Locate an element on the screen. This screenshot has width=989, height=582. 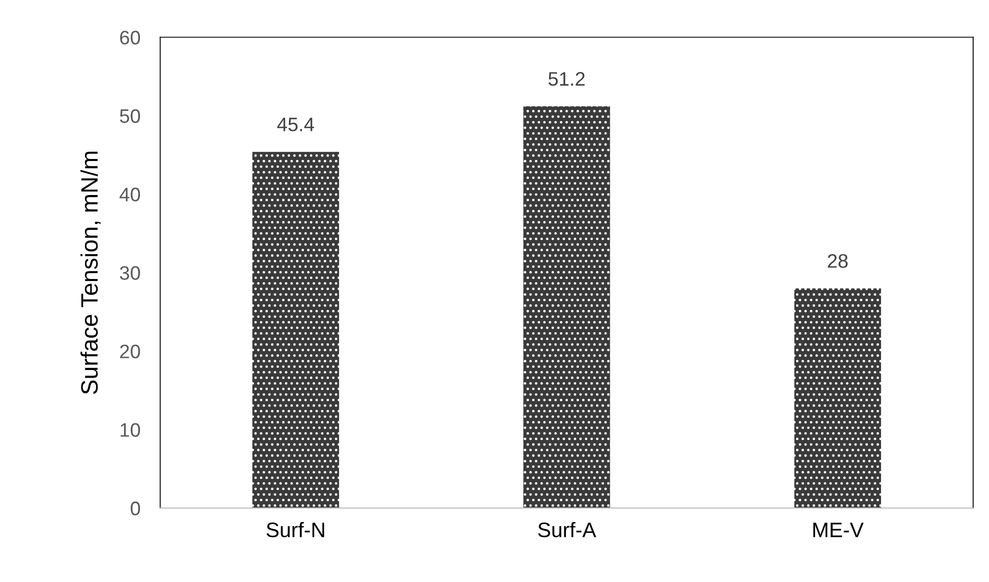
x-tick-label: Surf-N is located at coordinates (295, 530).